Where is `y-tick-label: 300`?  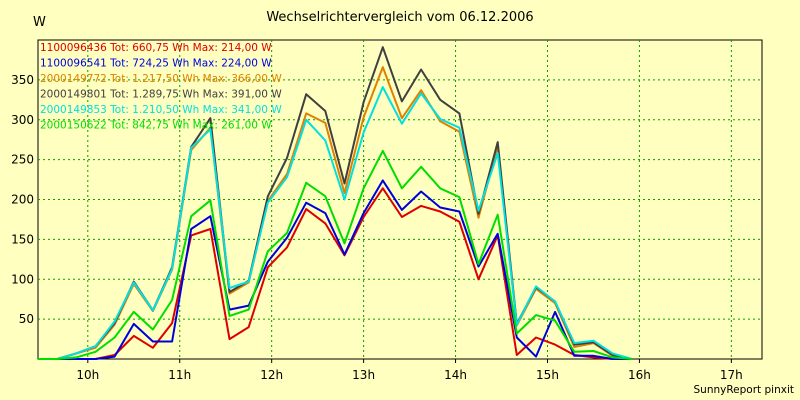
y-tick-label: 300 is located at coordinates (22, 120).